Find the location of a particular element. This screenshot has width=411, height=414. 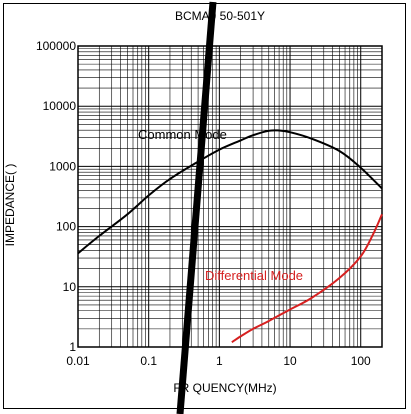

differential-mode-line is located at coordinates (307, 278).